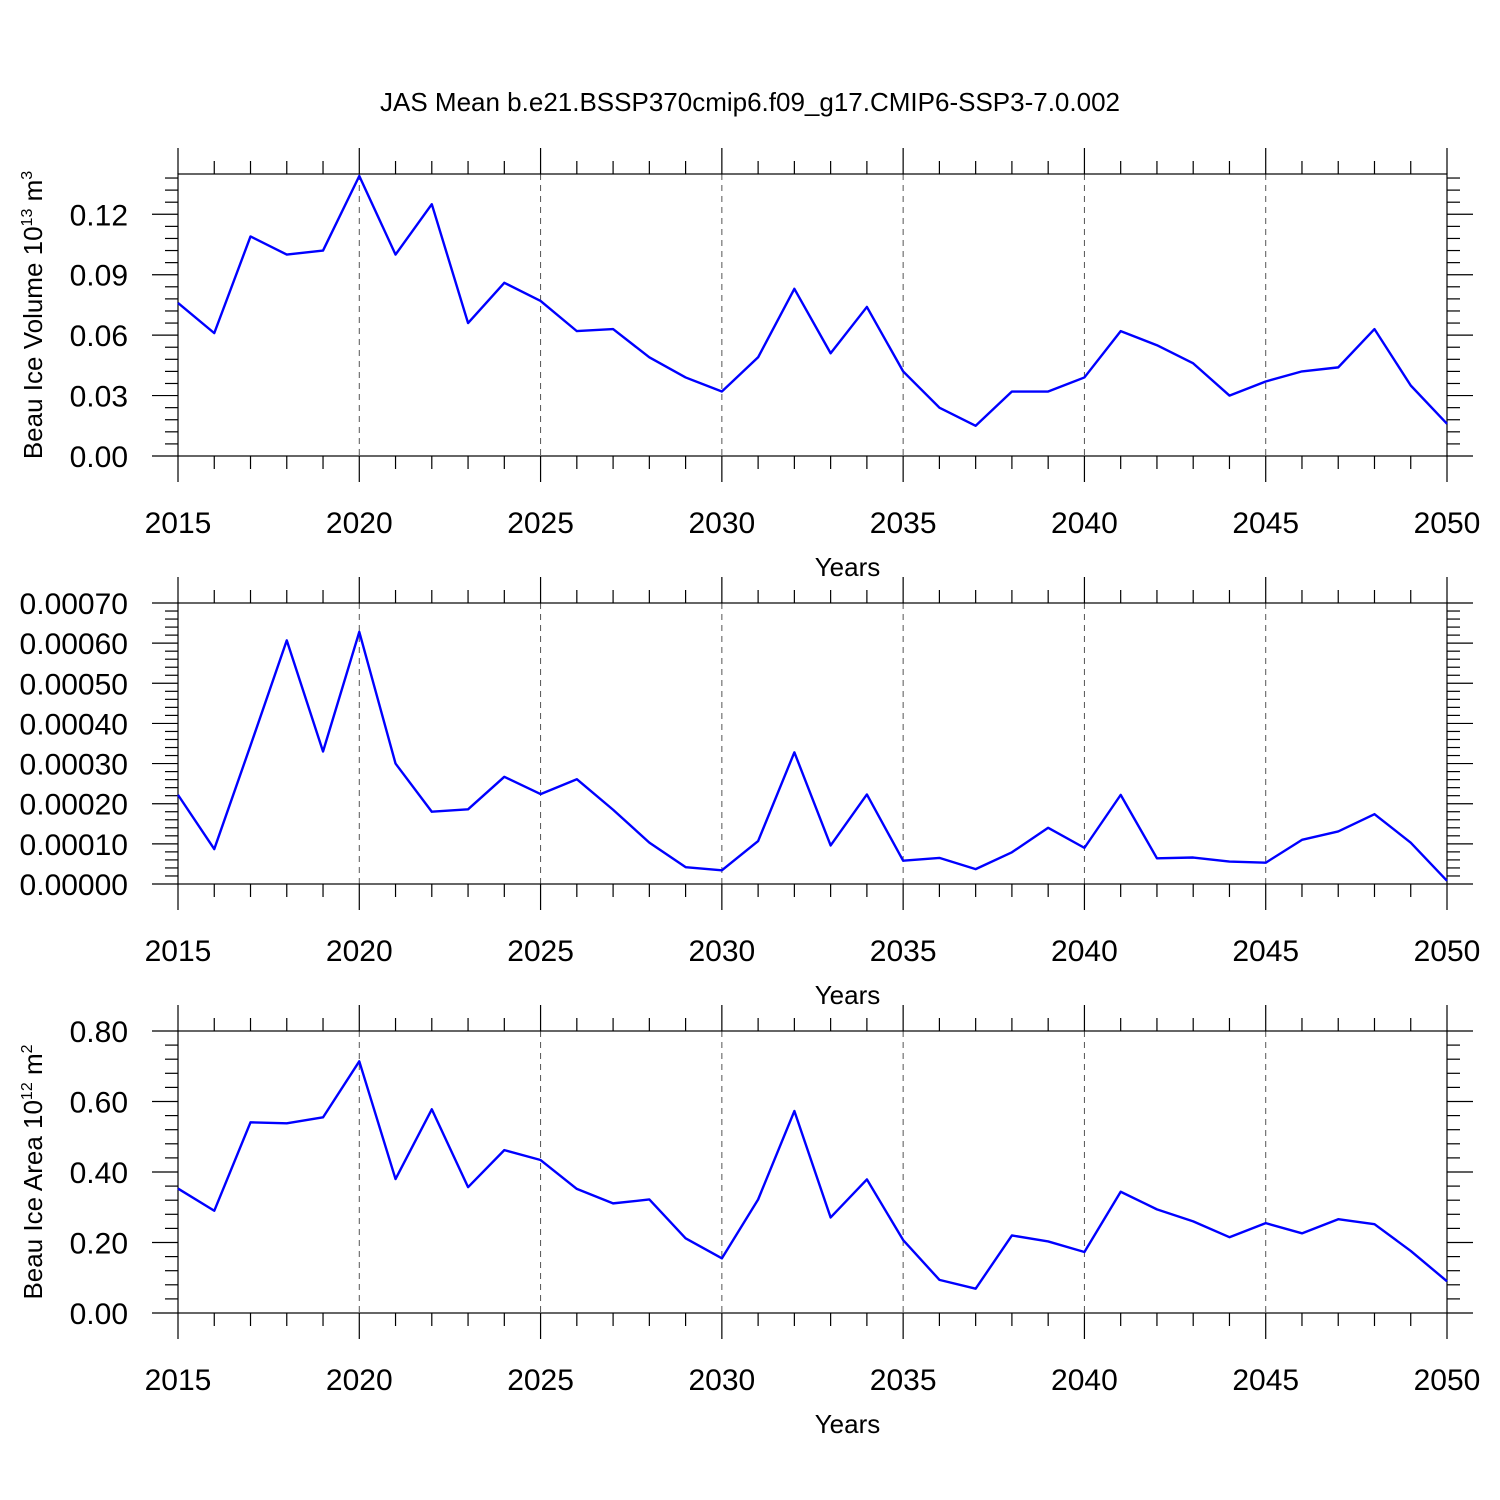 The image size is (1500, 1500). Describe the element at coordinates (74, 604) in the screenshot. I see `y-tick-label: 0.00070` at that location.